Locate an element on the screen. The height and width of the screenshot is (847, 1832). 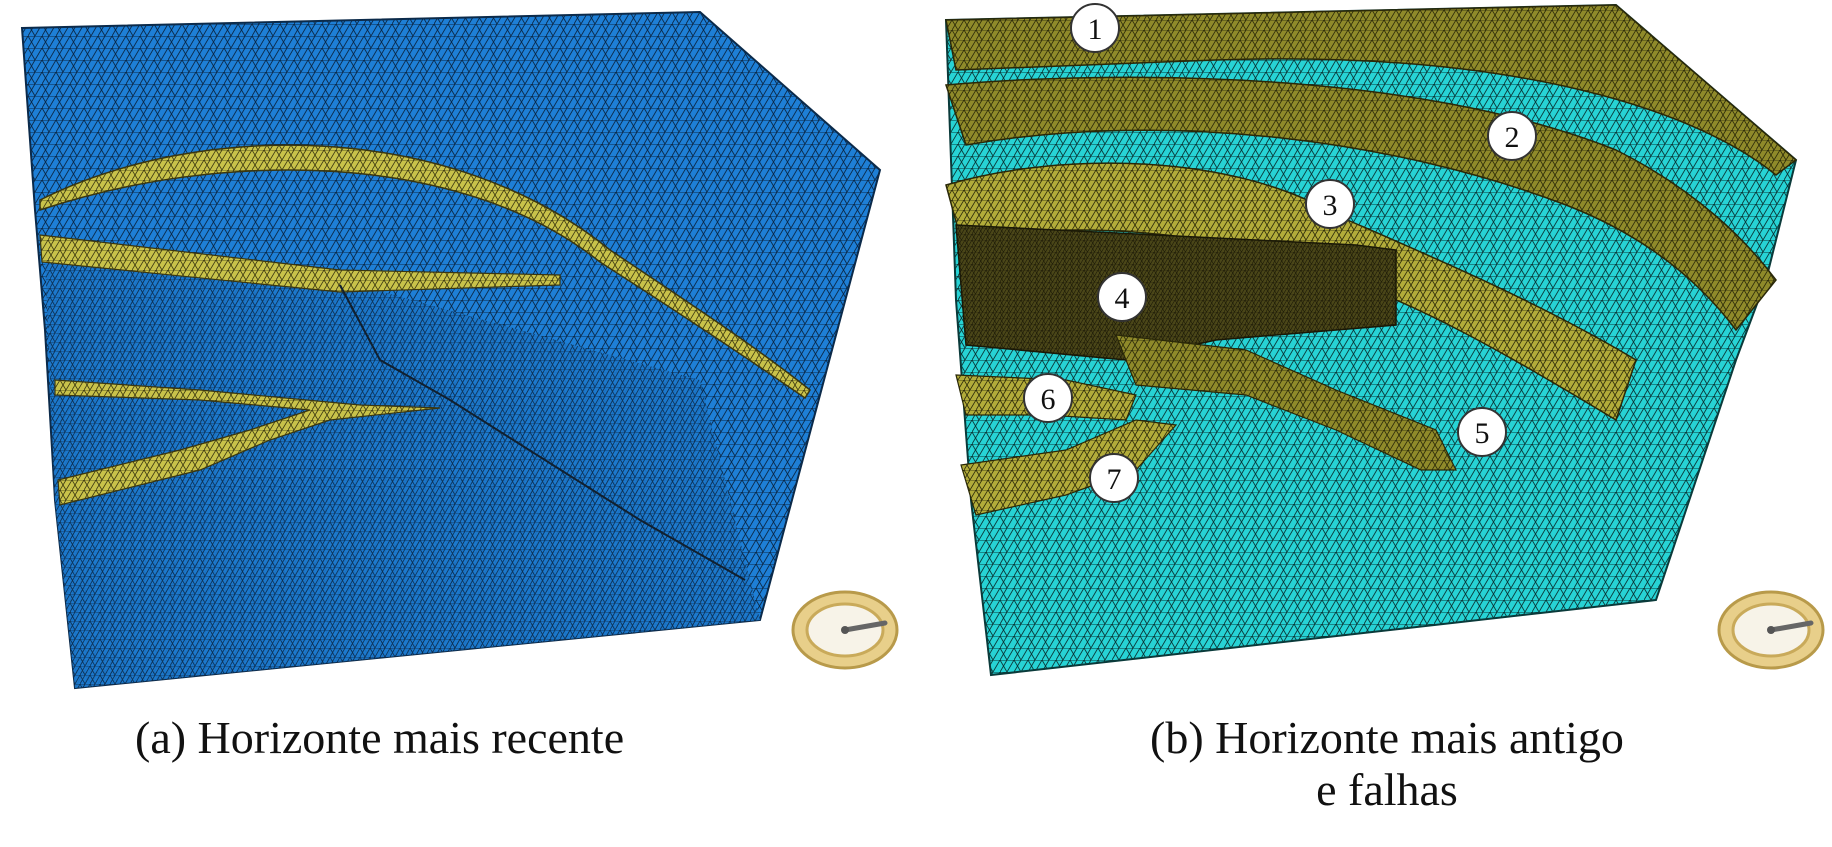
marker-6-label: 6 is located at coordinates (1048, 399).